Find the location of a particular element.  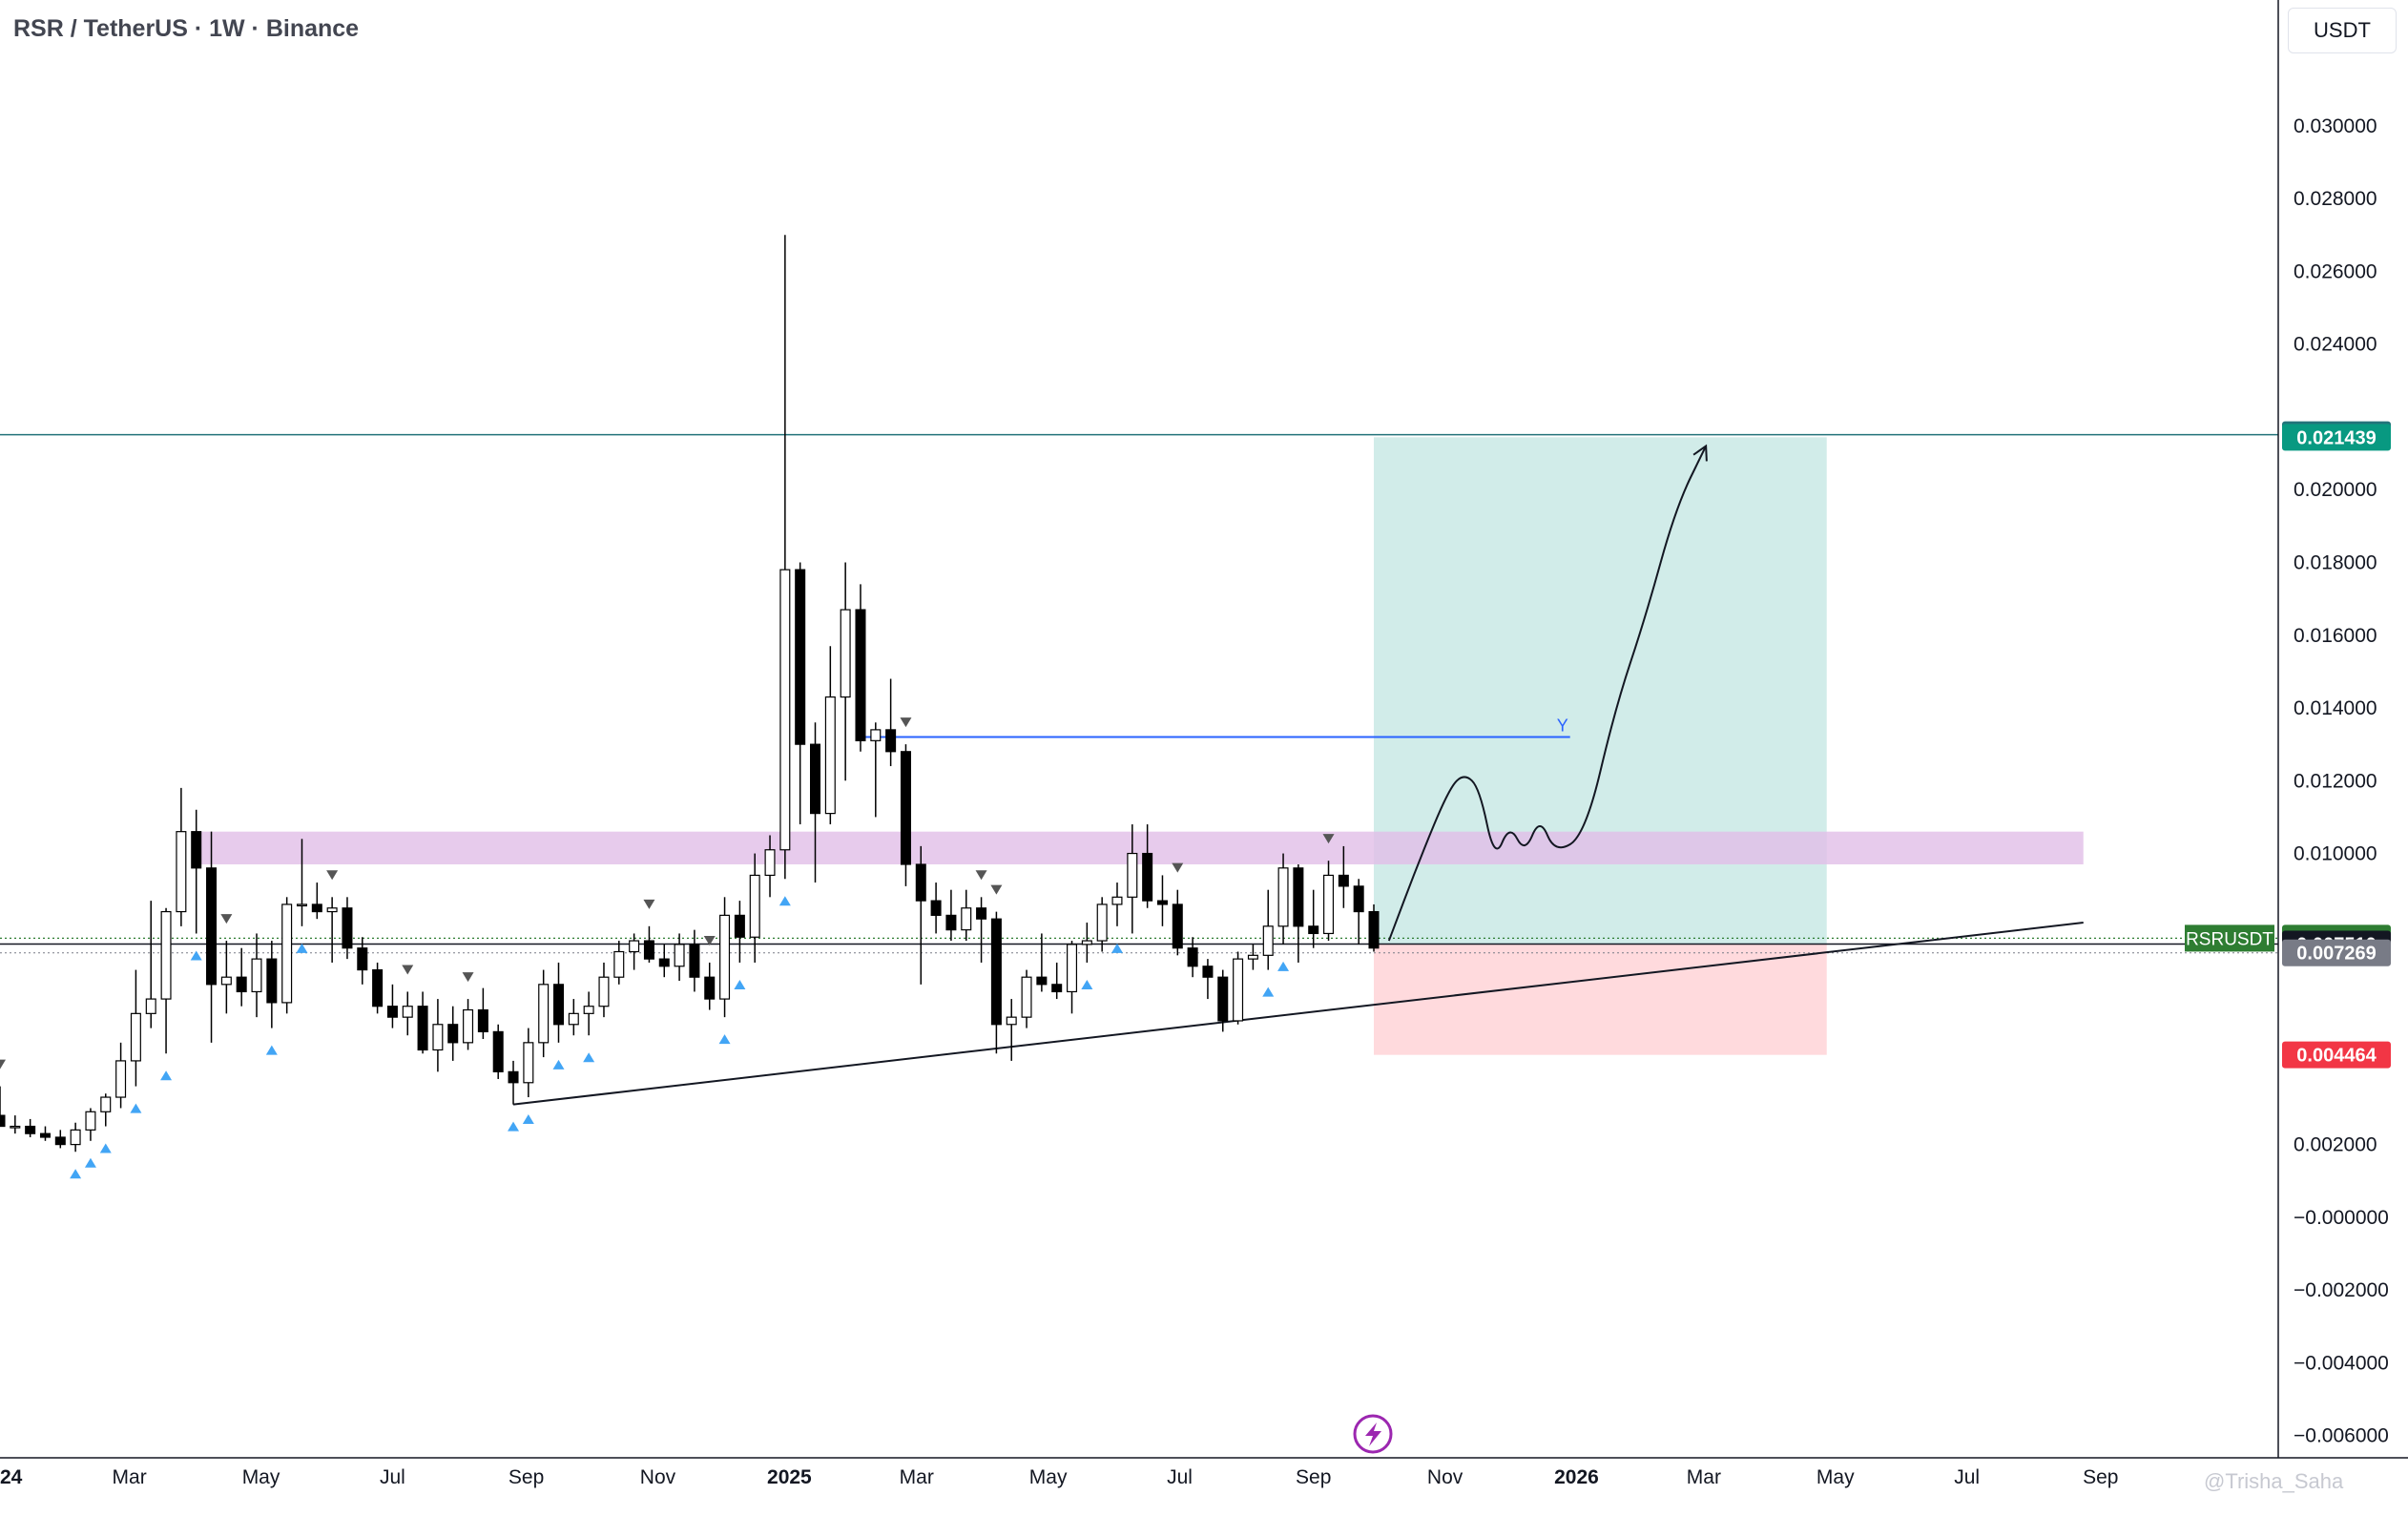

y-tick-label: 0.030000 is located at coordinates (2335, 126).